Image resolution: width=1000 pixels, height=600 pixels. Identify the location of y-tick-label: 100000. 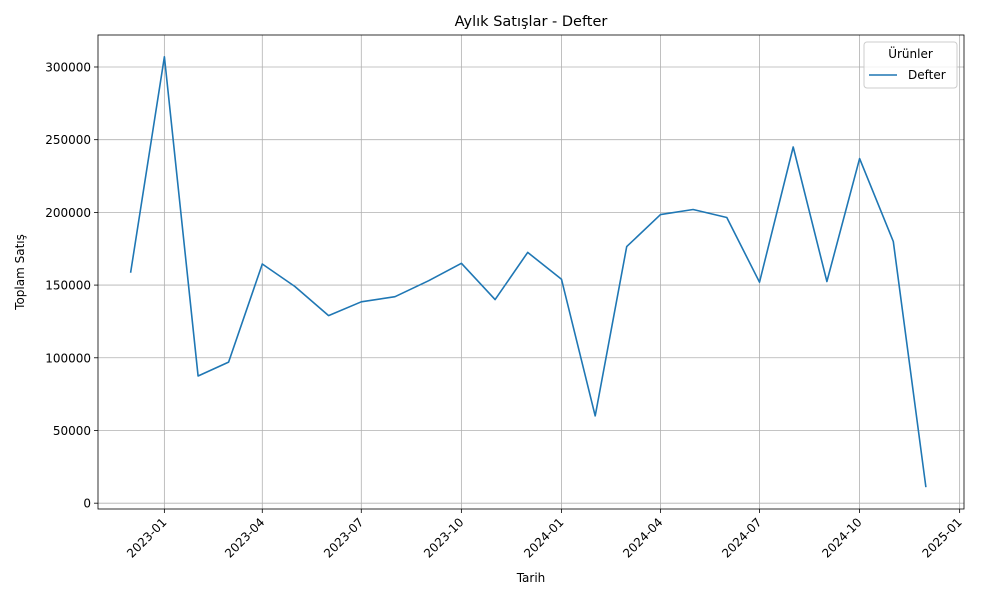
(68, 358).